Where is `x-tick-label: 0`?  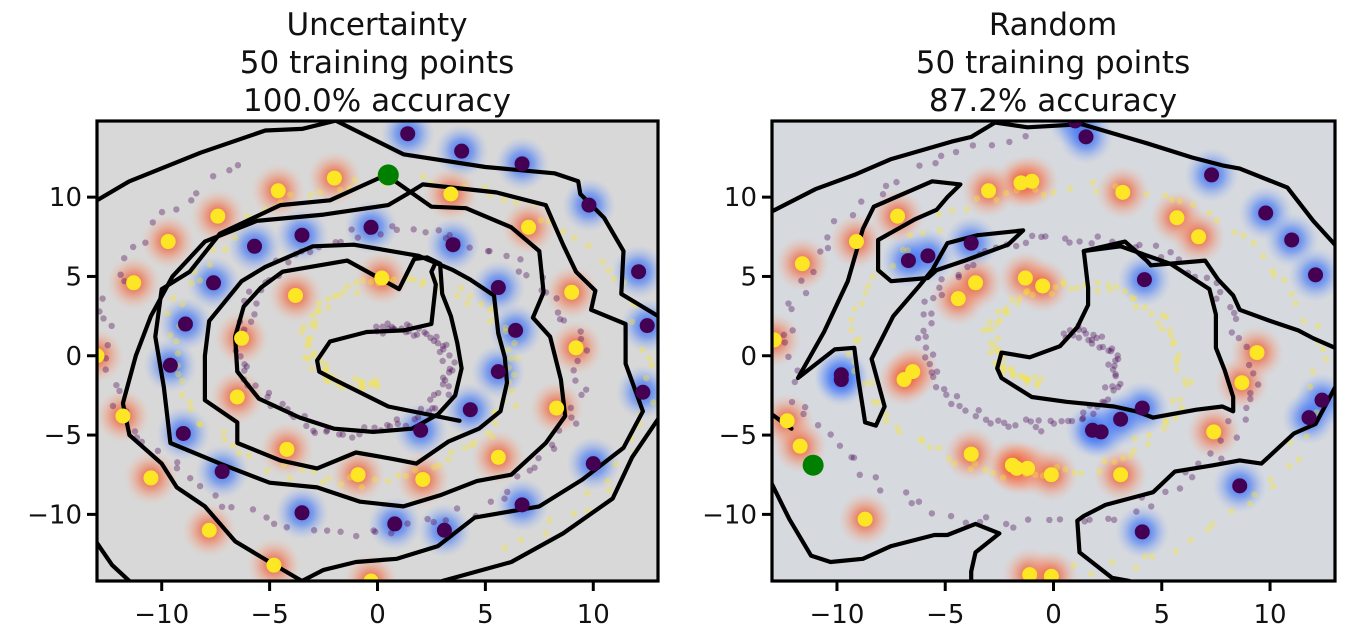 x-tick-label: 0 is located at coordinates (1053, 615).